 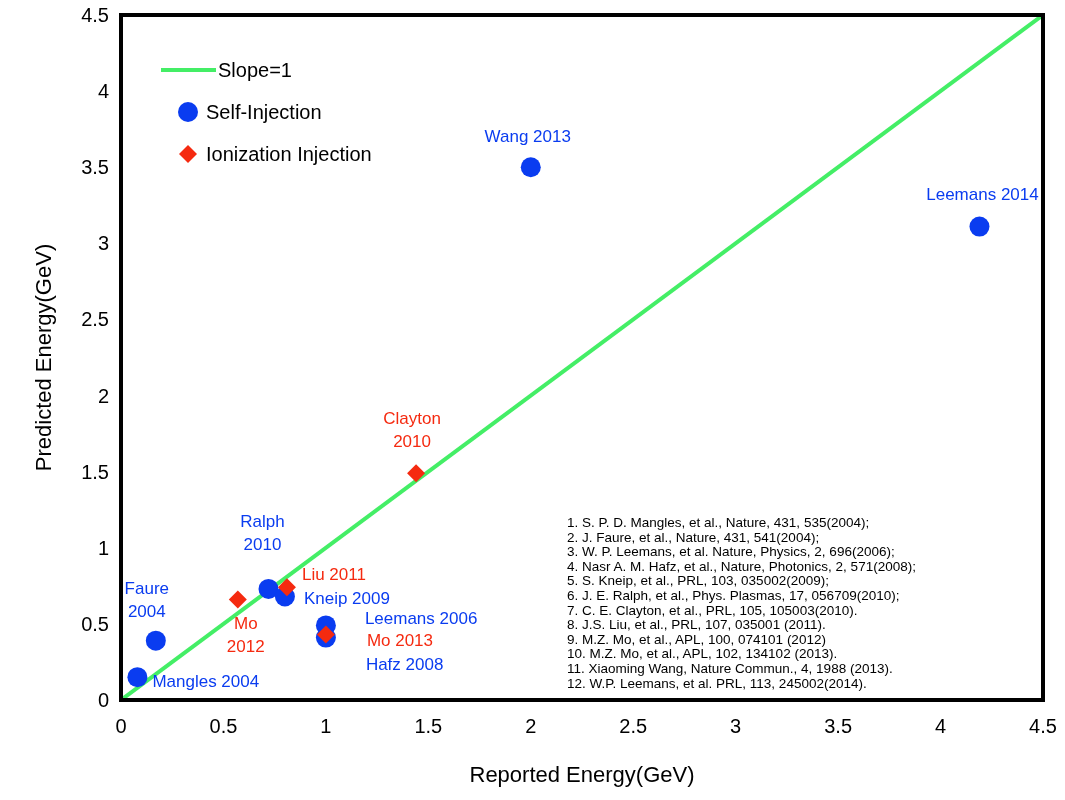 I want to click on annotation: 10. M.Z. Mo, et al., APL, 102, 134102 (2013)., so click(x=702, y=654).